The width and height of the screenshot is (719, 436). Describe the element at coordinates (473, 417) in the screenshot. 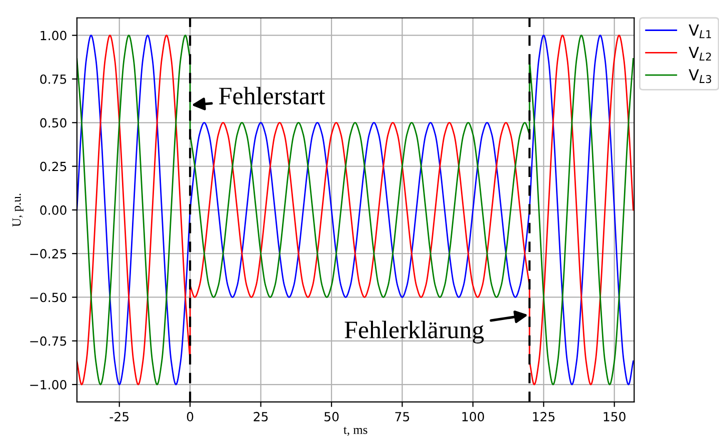

I see `x-tick-label: 100` at that location.